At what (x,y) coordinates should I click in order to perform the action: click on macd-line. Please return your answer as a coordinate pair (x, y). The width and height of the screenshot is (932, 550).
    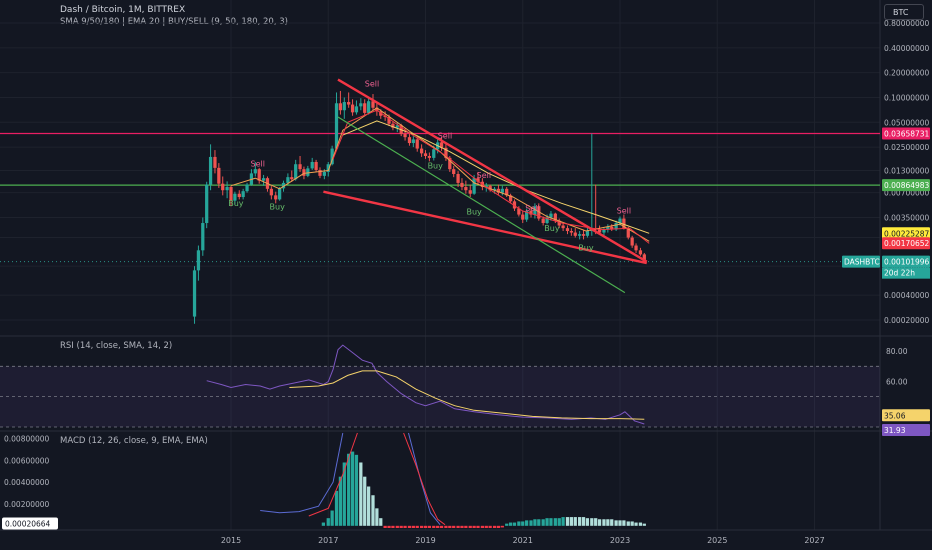
    Looking at the image, I should click on (424, 479).